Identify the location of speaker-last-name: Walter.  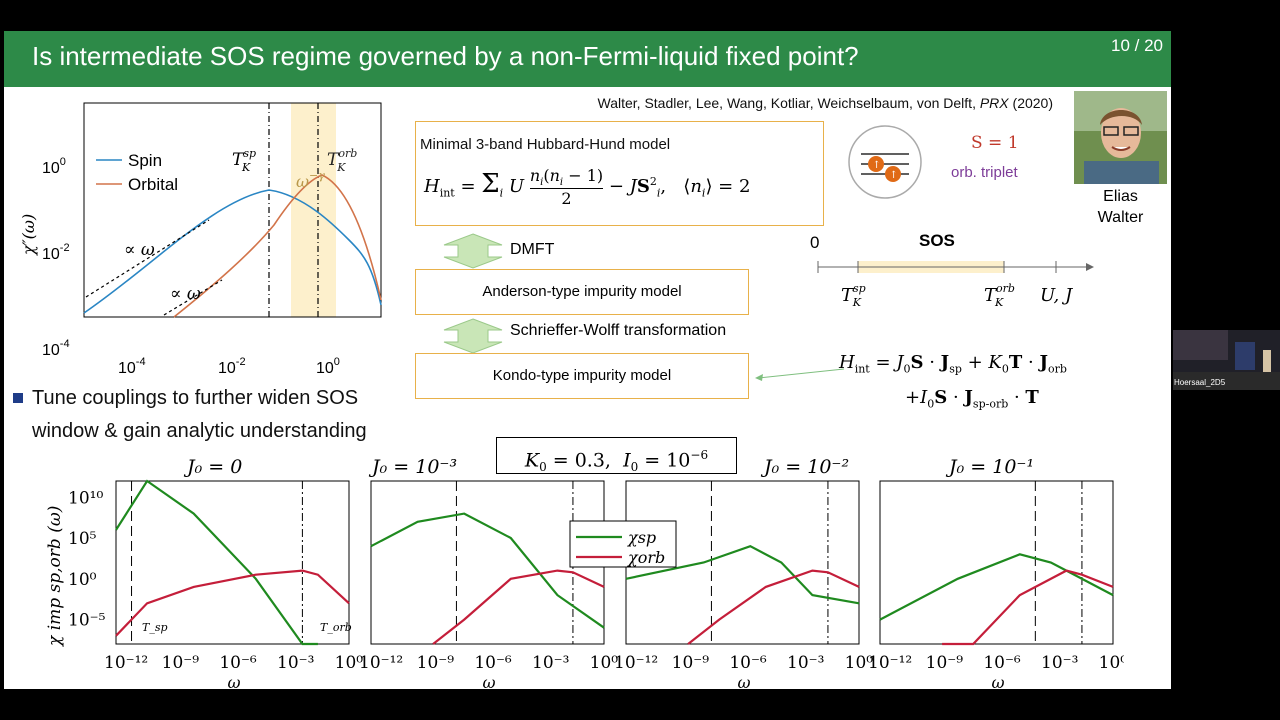
(1120, 217).